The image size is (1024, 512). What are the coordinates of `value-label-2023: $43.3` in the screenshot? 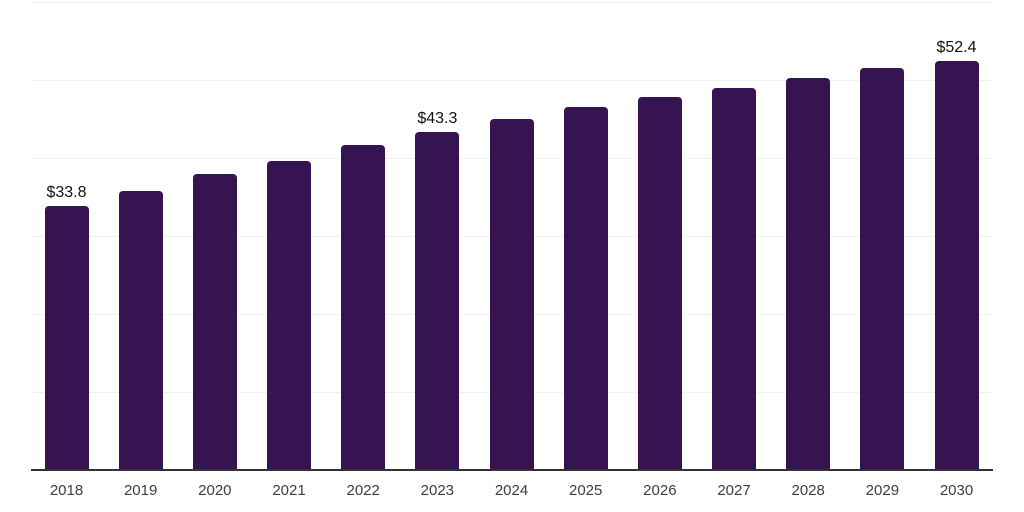 It's located at (437, 119).